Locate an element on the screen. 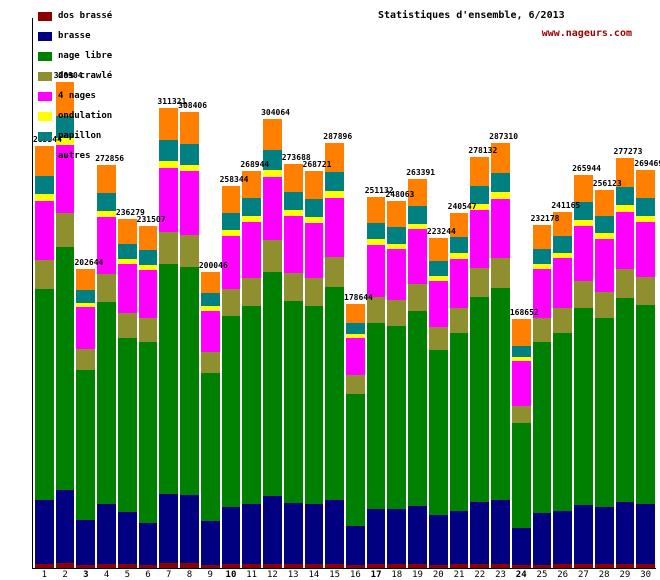 The image size is (660, 580). bar-total-label-day-18: 248063 is located at coordinates (400, 195).